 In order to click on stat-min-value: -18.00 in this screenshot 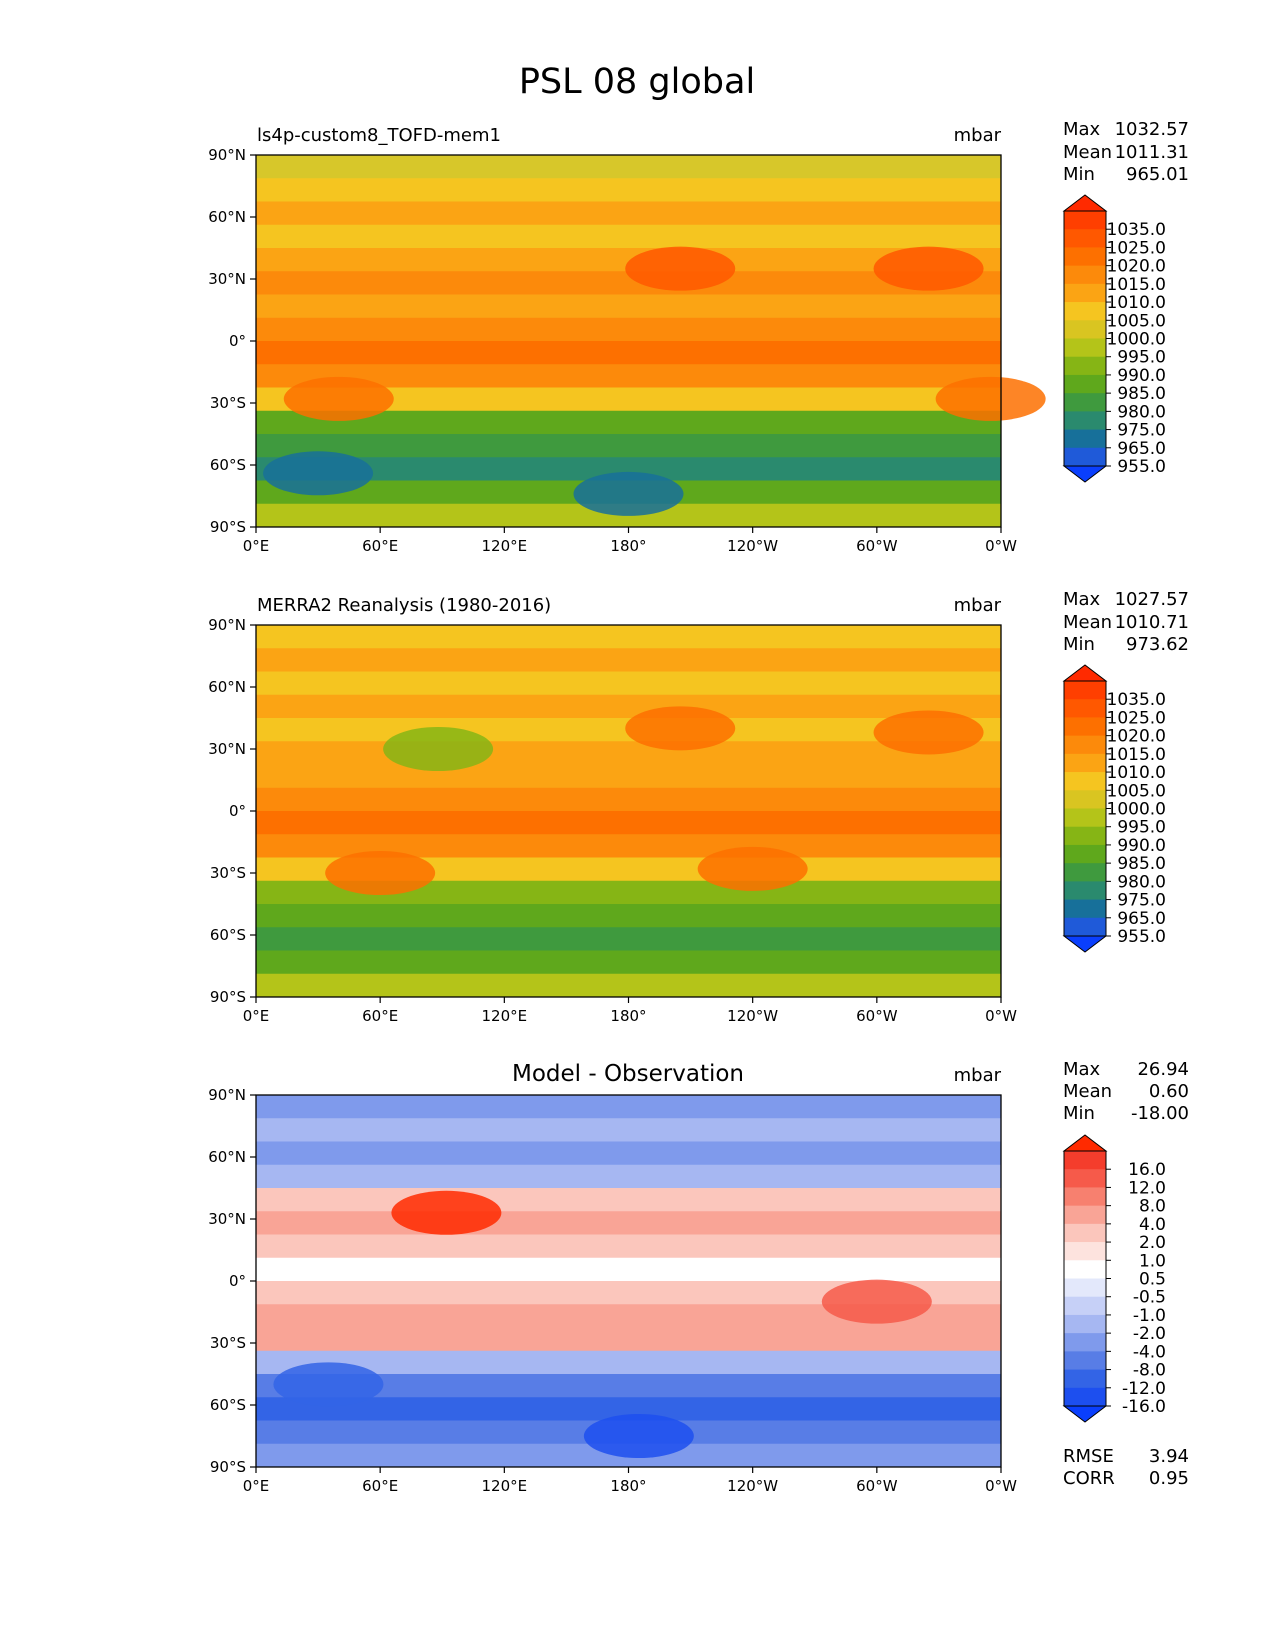, I will do `click(1160, 1113)`.